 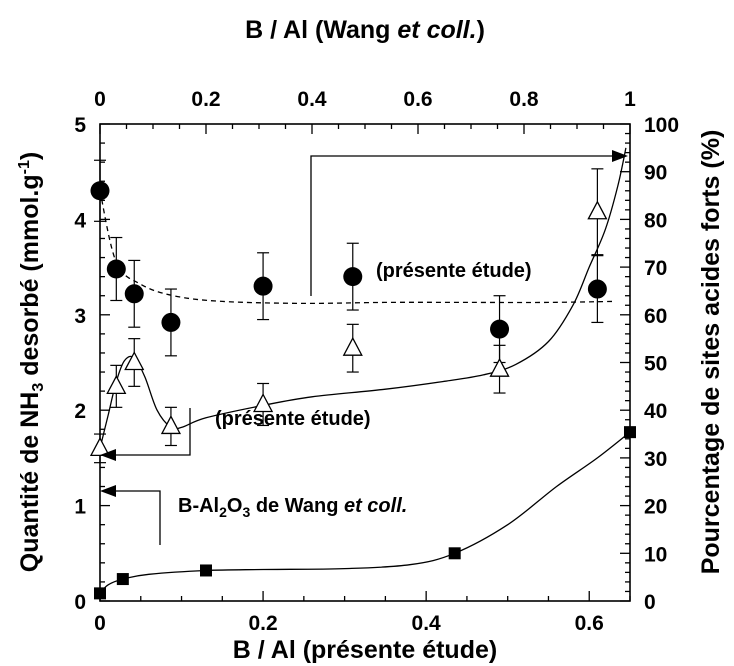 What do you see at coordinates (630, 99) in the screenshot?
I see `x-top-tick-label: 1` at bounding box center [630, 99].